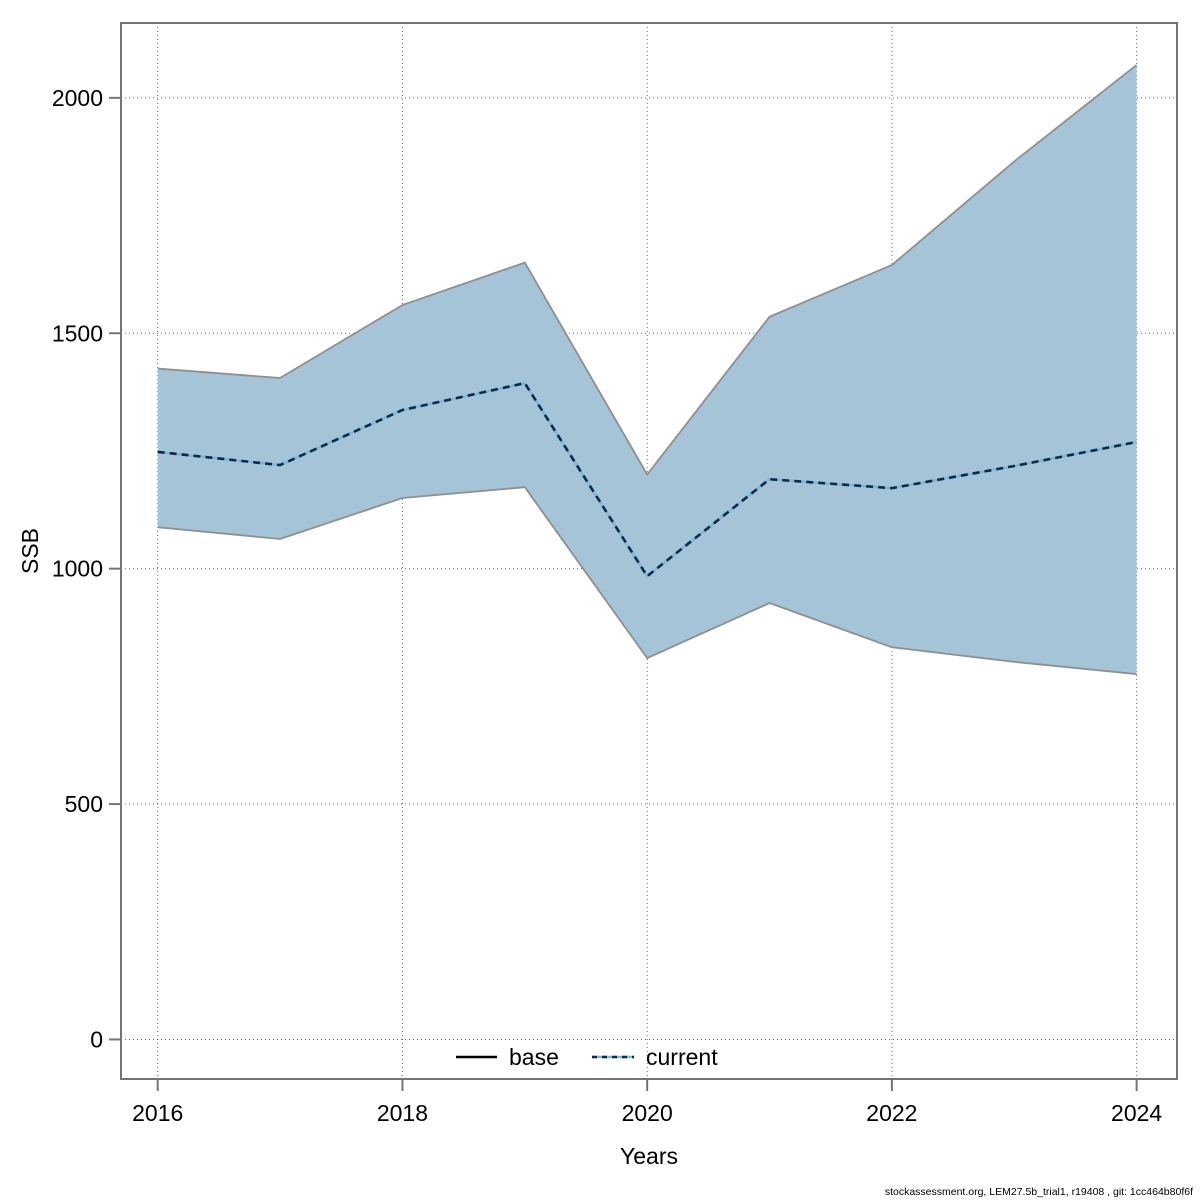 The width and height of the screenshot is (1200, 1200). Describe the element at coordinates (77, 569) in the screenshot. I see `y-tick-label-1000: 1000` at that location.